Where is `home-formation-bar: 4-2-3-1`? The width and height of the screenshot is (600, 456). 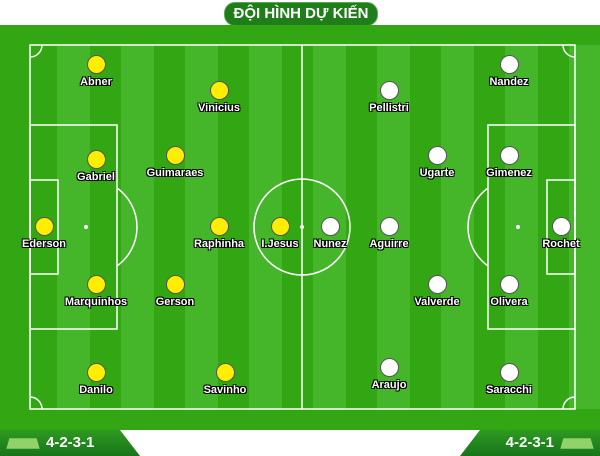
home-formation-bar: 4-2-3-1 is located at coordinates (70, 443).